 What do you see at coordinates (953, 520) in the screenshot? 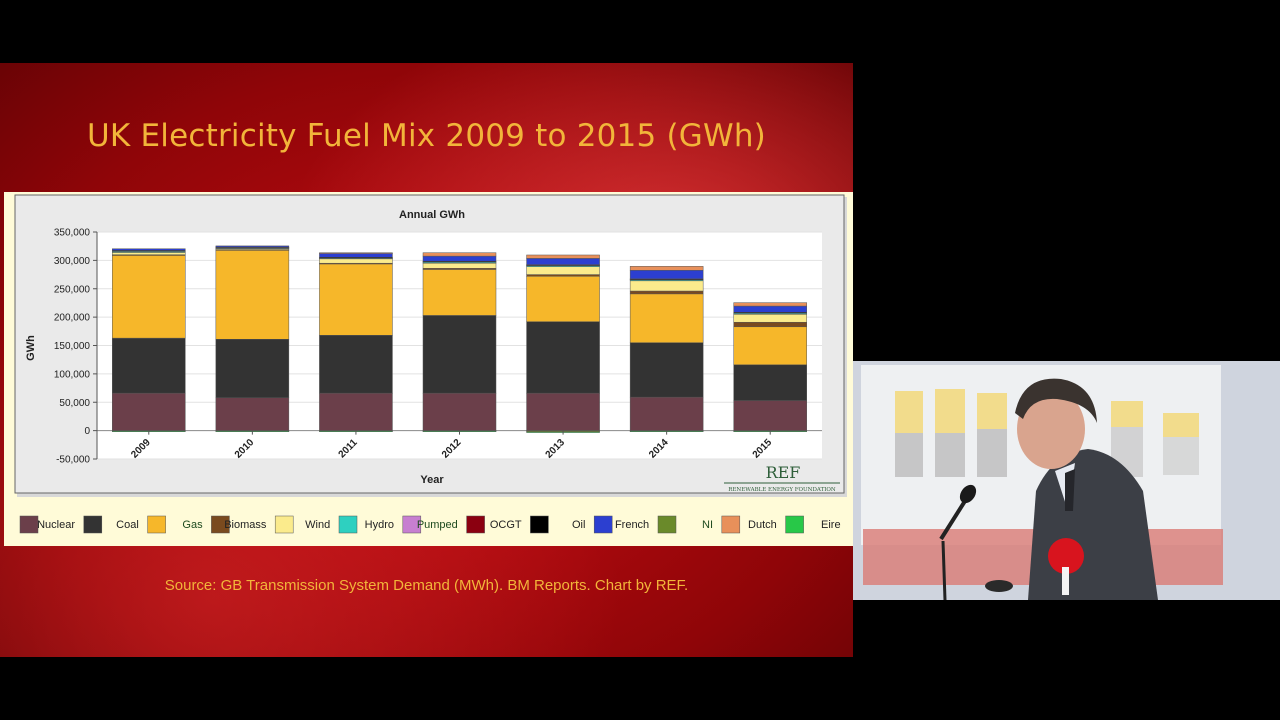
I see `mic-body` at bounding box center [953, 520].